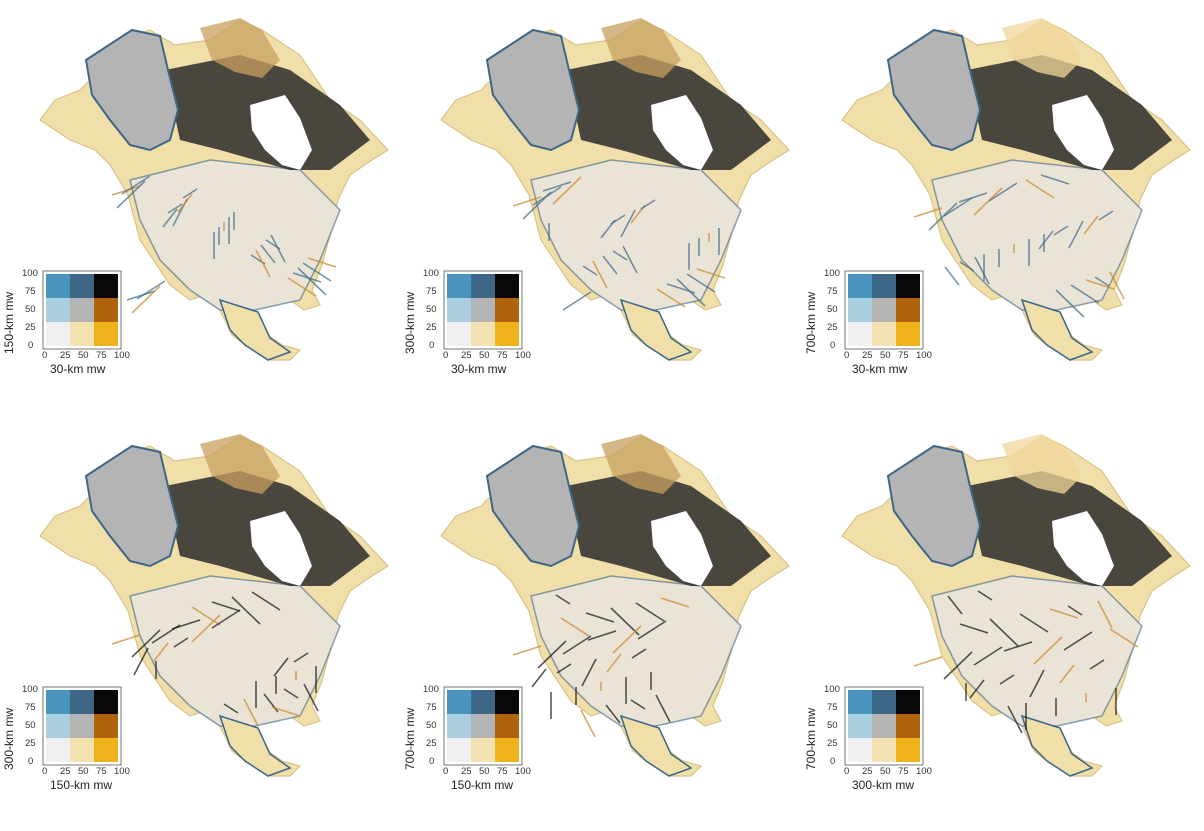 The height and width of the screenshot is (831, 1204). I want to click on bivariate-legend, so click(884, 726).